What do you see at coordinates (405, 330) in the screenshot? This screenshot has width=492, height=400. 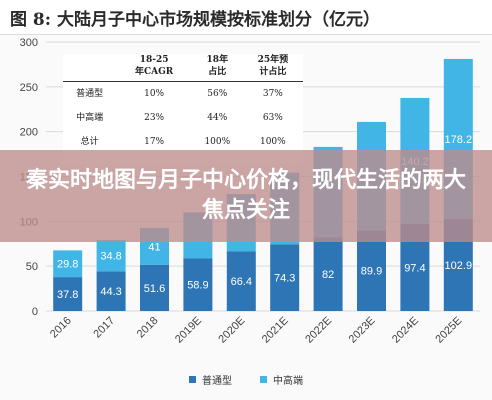 I see `x-tick-label: 2024E` at bounding box center [405, 330].